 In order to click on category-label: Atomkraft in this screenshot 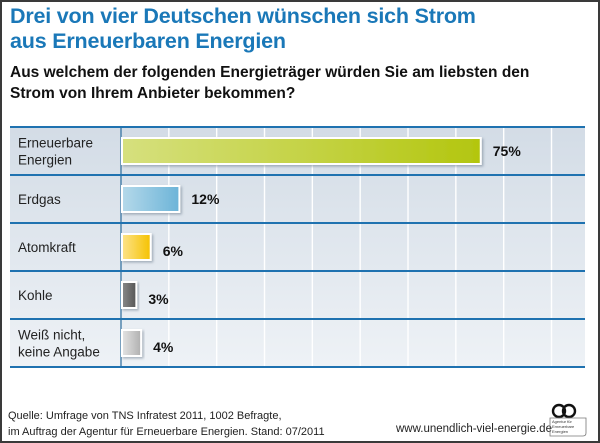, I will do `click(47, 247)`.